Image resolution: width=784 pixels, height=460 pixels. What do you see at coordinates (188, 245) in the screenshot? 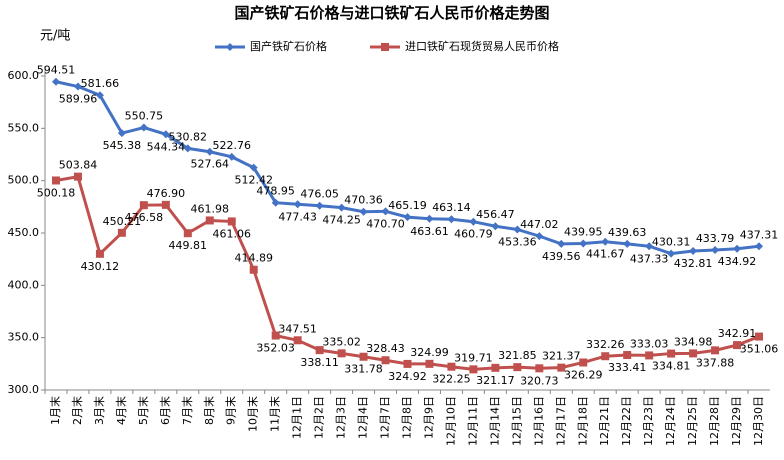
I see `data-label: 449.81` at bounding box center [188, 245].